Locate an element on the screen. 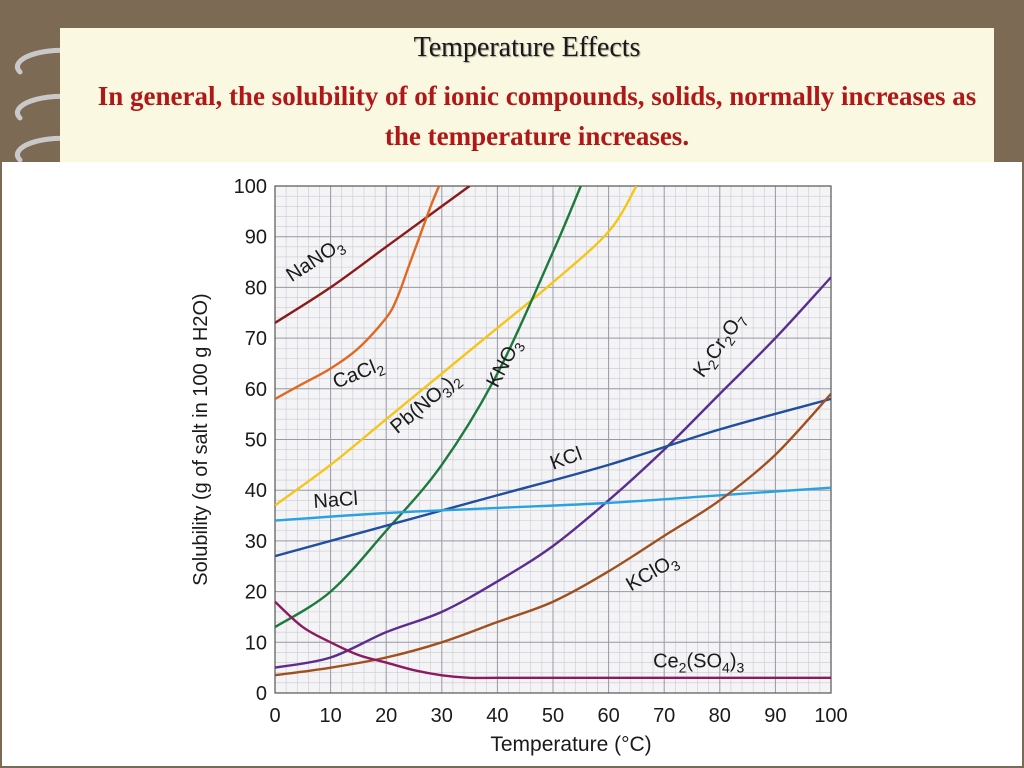 The height and width of the screenshot is (768, 1024). y-tick-label: 70 is located at coordinates (256, 339).